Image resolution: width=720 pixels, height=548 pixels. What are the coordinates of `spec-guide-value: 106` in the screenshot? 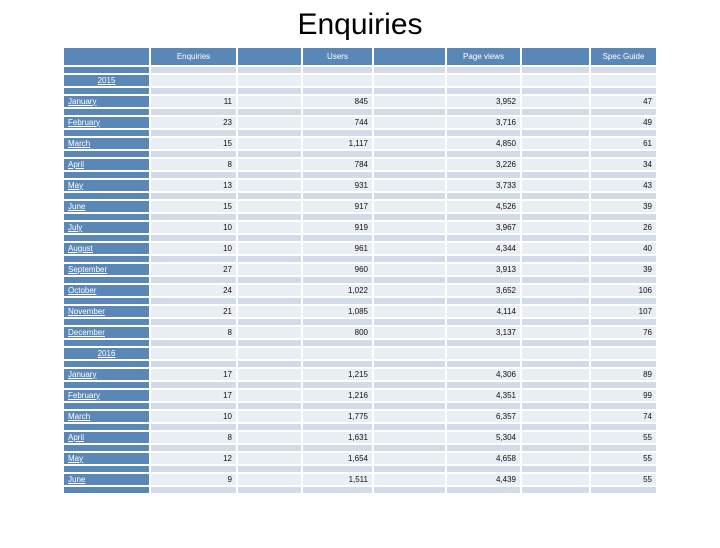 It's located at (623, 290).